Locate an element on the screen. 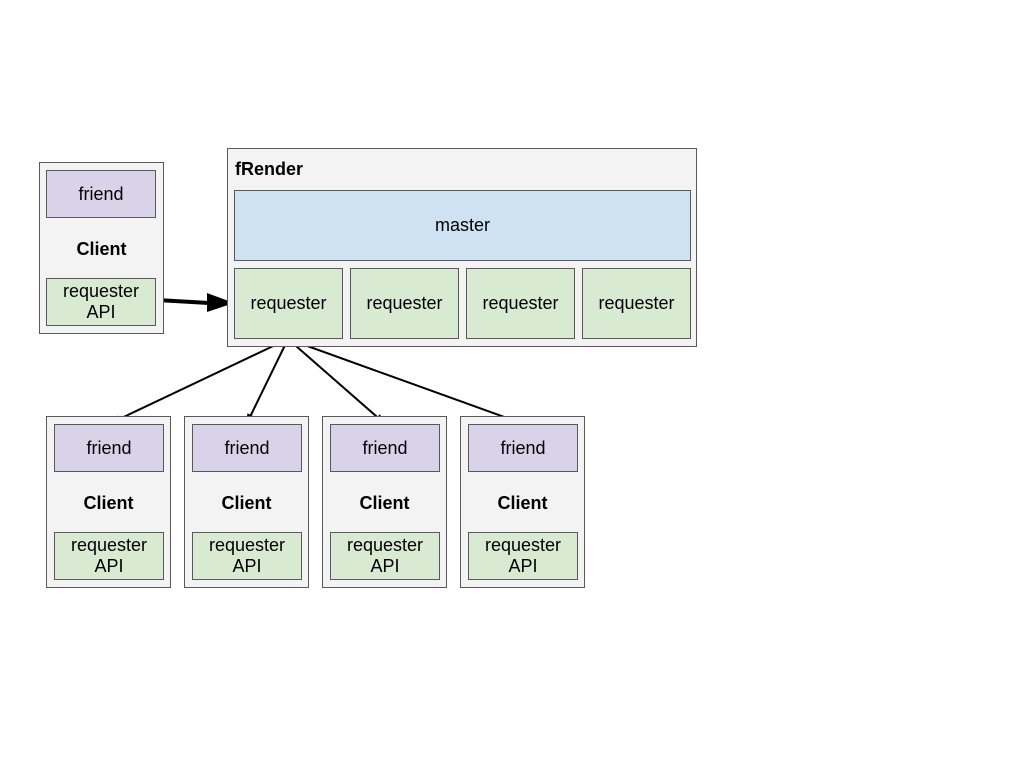 Image resolution: width=1024 pixels, height=768 pixels. frender-title: fRender is located at coordinates (269, 169).